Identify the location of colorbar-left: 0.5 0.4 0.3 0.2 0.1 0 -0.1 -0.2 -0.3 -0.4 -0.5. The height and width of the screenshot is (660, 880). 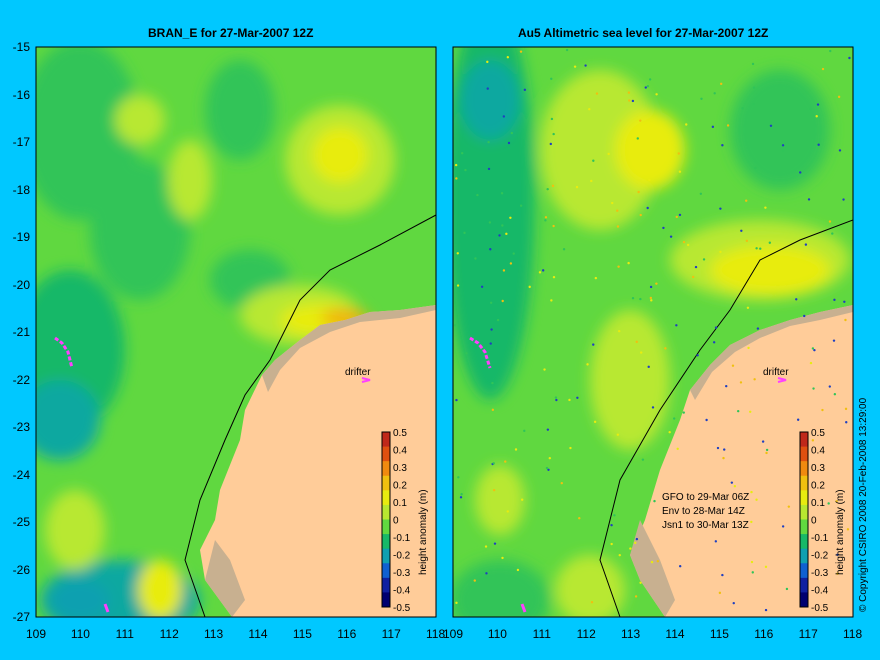
(396, 521).